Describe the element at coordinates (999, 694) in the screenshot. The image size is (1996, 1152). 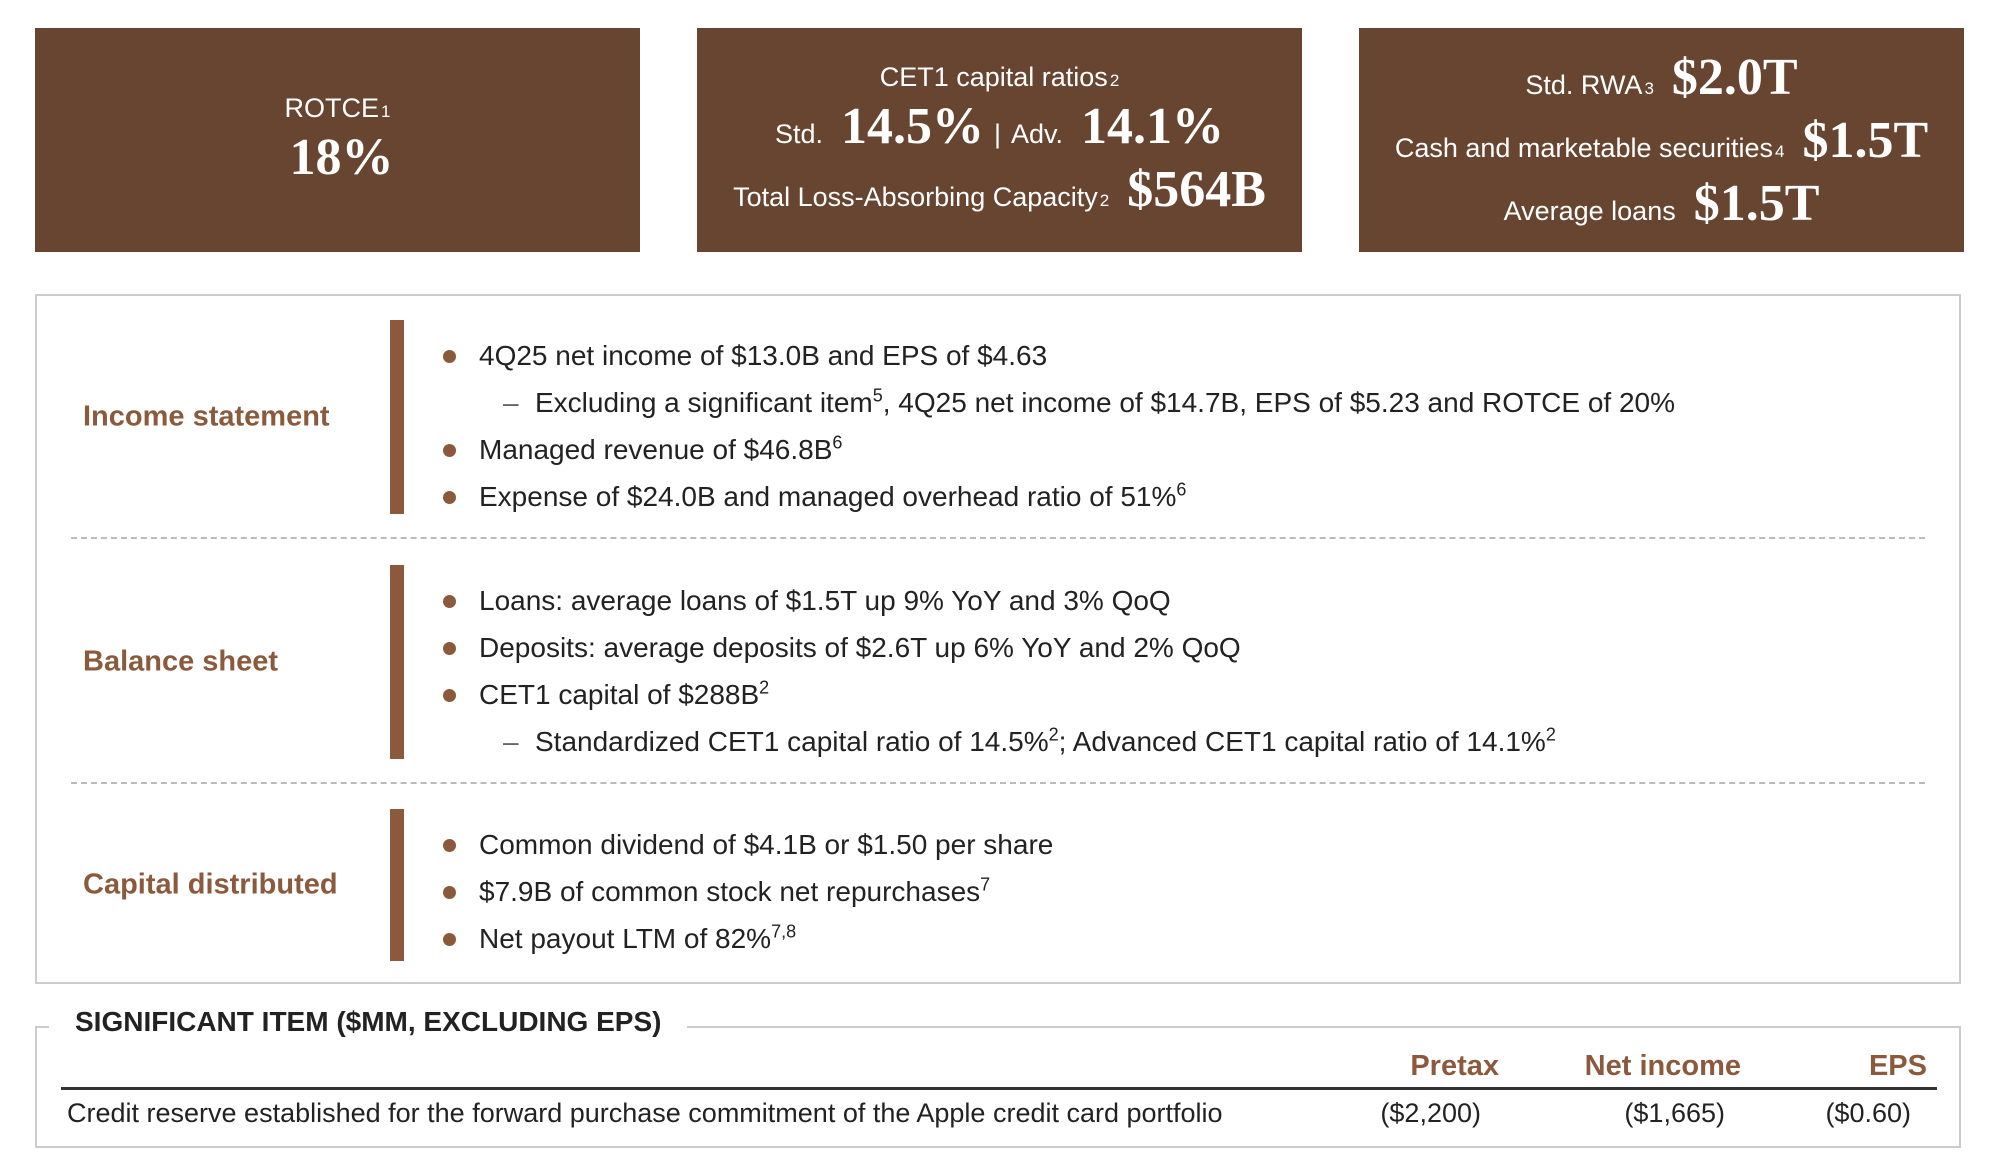
I see `bullet-item: CET1 capital of $288B2` at that location.